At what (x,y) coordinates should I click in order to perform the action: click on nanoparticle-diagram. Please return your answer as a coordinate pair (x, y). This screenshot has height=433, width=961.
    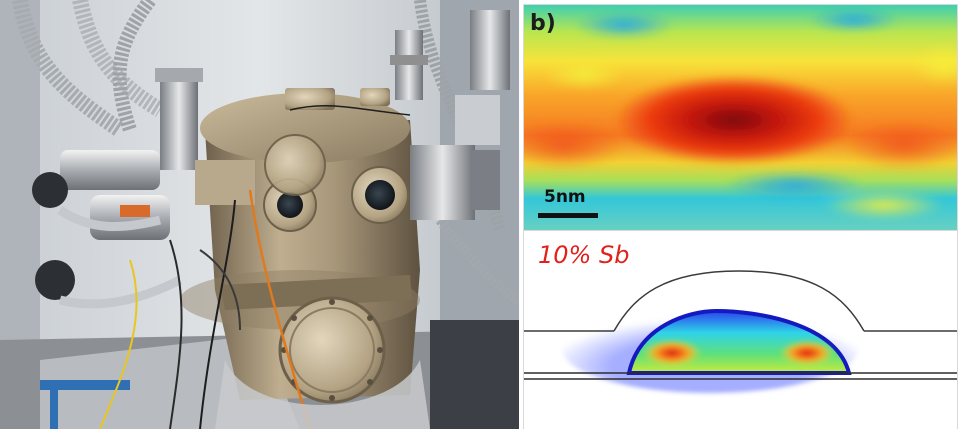
    Looking at the image, I should click on (740, 331).